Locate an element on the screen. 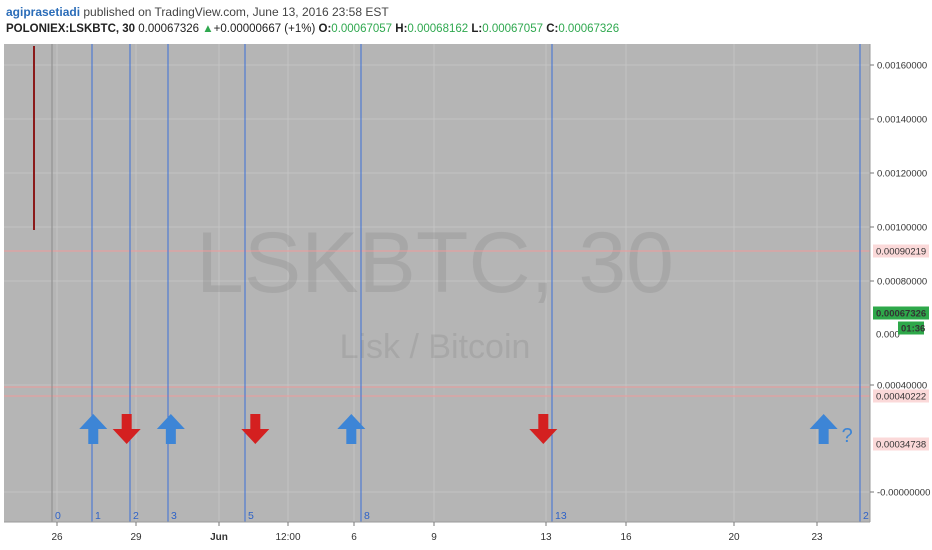 Image resolution: width=932 pixels, height=550 pixels. price-tick-label: -0.00000000 is located at coordinates (903, 493).